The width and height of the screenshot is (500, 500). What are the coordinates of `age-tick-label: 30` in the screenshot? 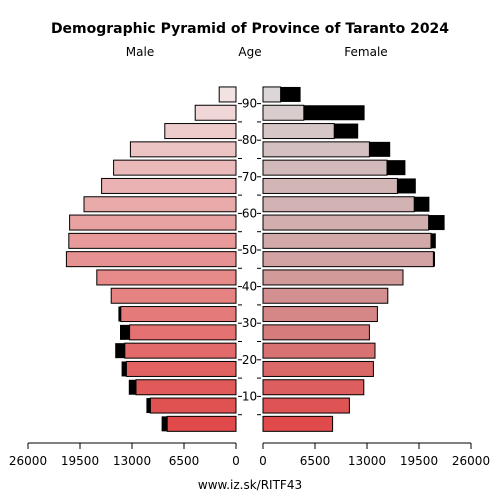 It's located at (249, 323).